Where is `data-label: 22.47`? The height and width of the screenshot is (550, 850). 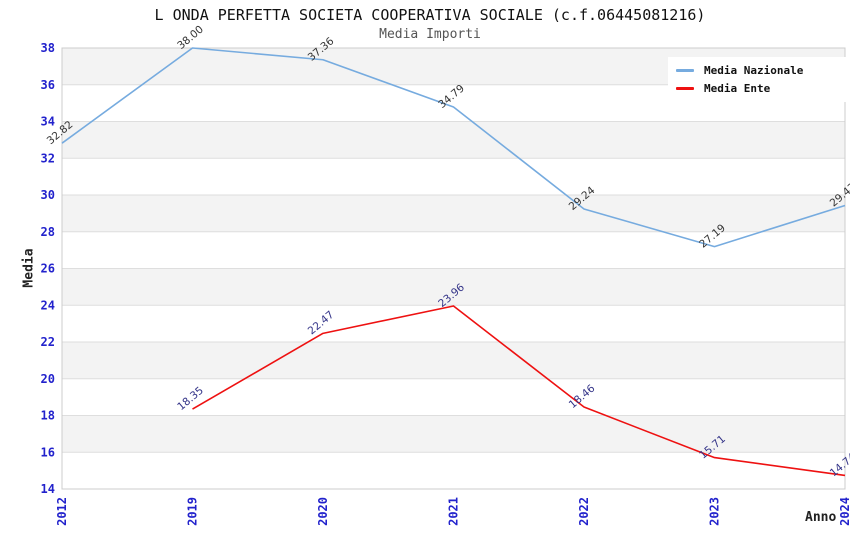
data-label: 22.47 is located at coordinates (321, 323).